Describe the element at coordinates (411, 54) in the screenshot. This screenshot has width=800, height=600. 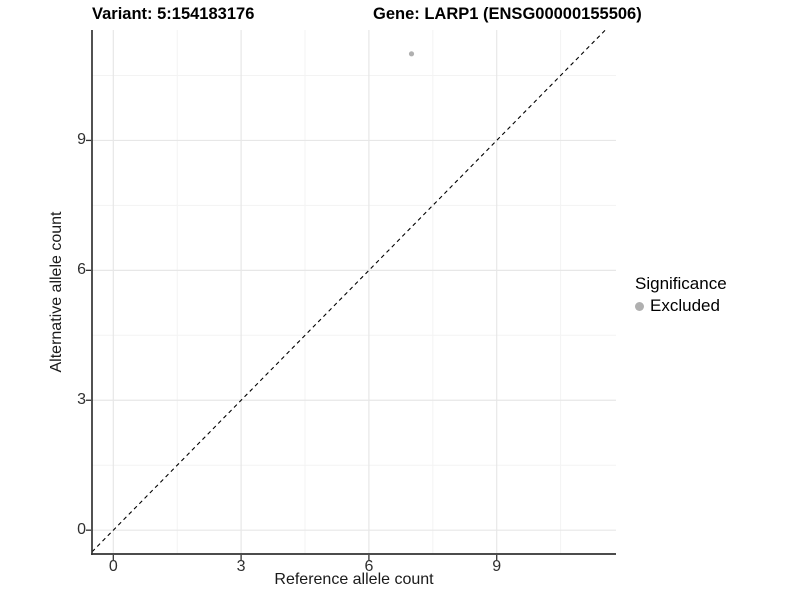
I see `data-point` at that location.